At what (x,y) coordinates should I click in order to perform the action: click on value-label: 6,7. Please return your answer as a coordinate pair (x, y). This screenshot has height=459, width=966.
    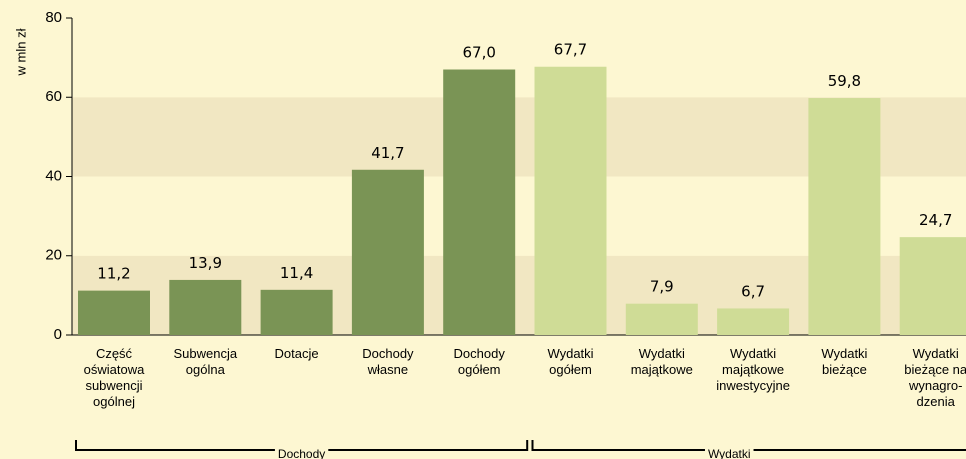
    Looking at the image, I should click on (753, 291).